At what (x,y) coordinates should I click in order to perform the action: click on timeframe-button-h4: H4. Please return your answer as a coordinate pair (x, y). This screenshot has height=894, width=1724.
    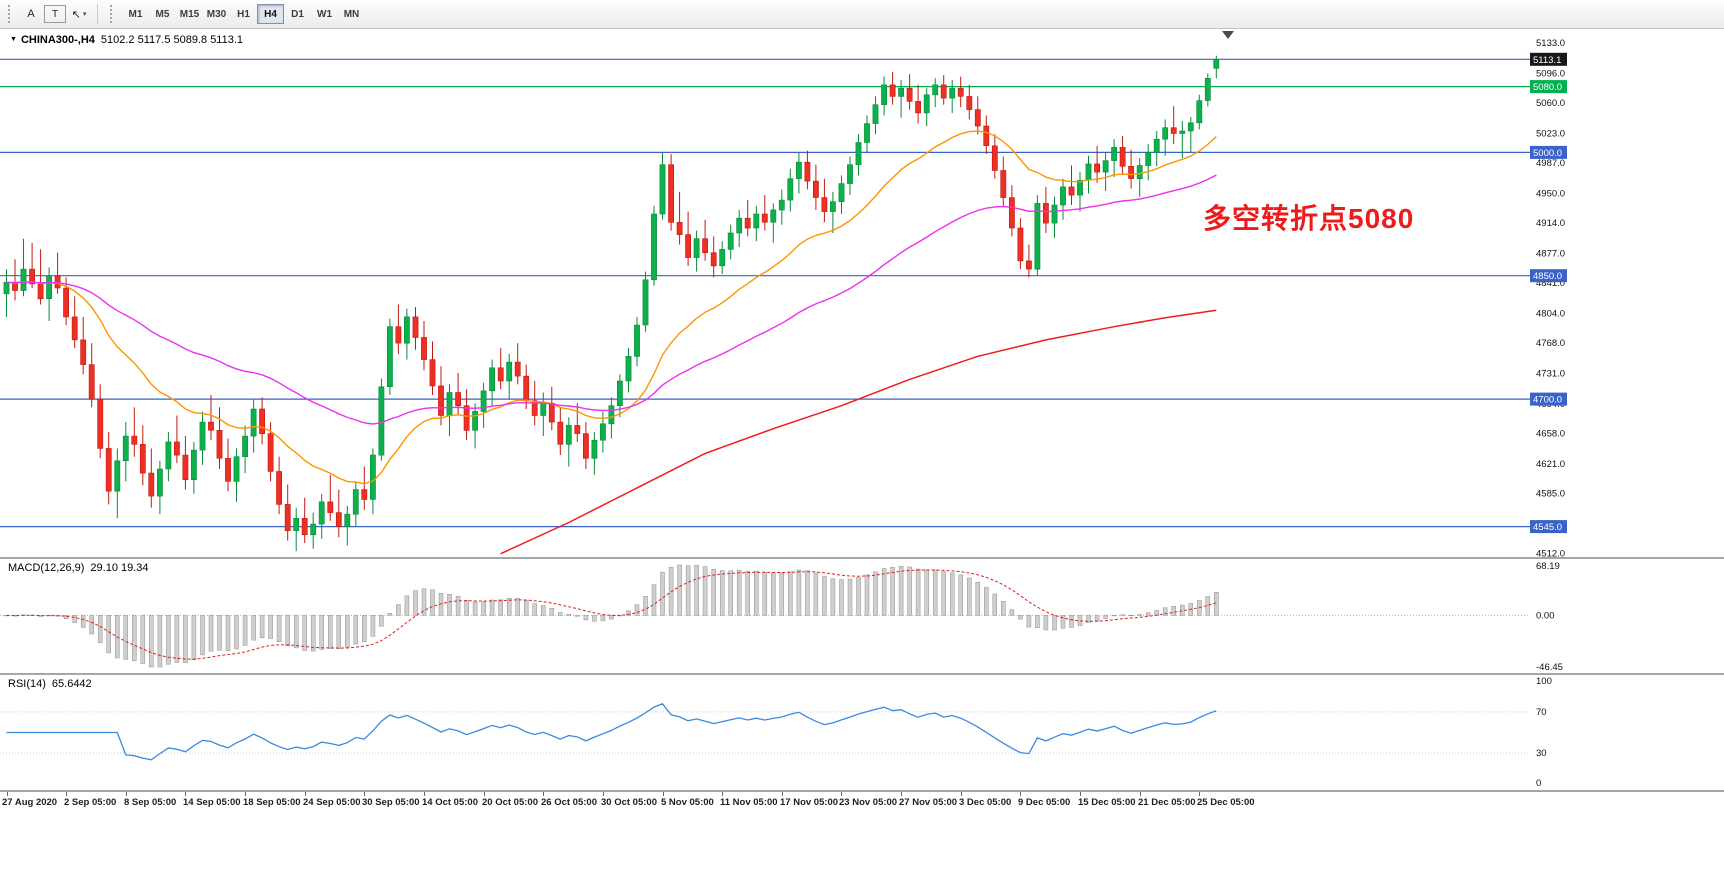
    Looking at the image, I should click on (270, 14).